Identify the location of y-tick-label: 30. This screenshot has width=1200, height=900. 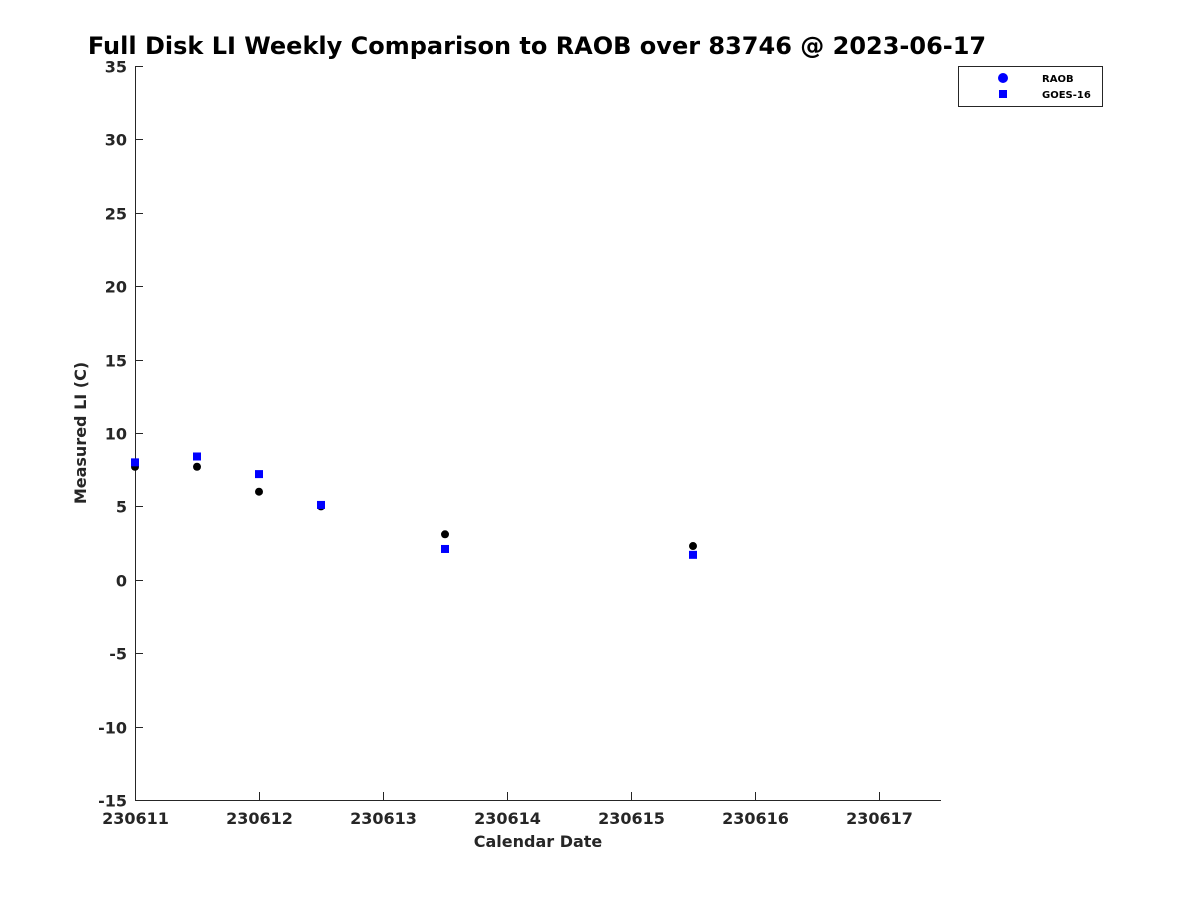
(116, 140).